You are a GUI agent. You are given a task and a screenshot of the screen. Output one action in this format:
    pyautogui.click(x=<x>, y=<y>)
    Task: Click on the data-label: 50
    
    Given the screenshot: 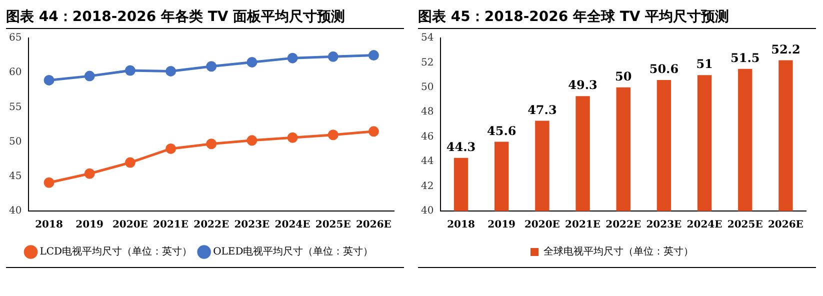 What is the action you would take?
    pyautogui.click(x=623, y=77)
    